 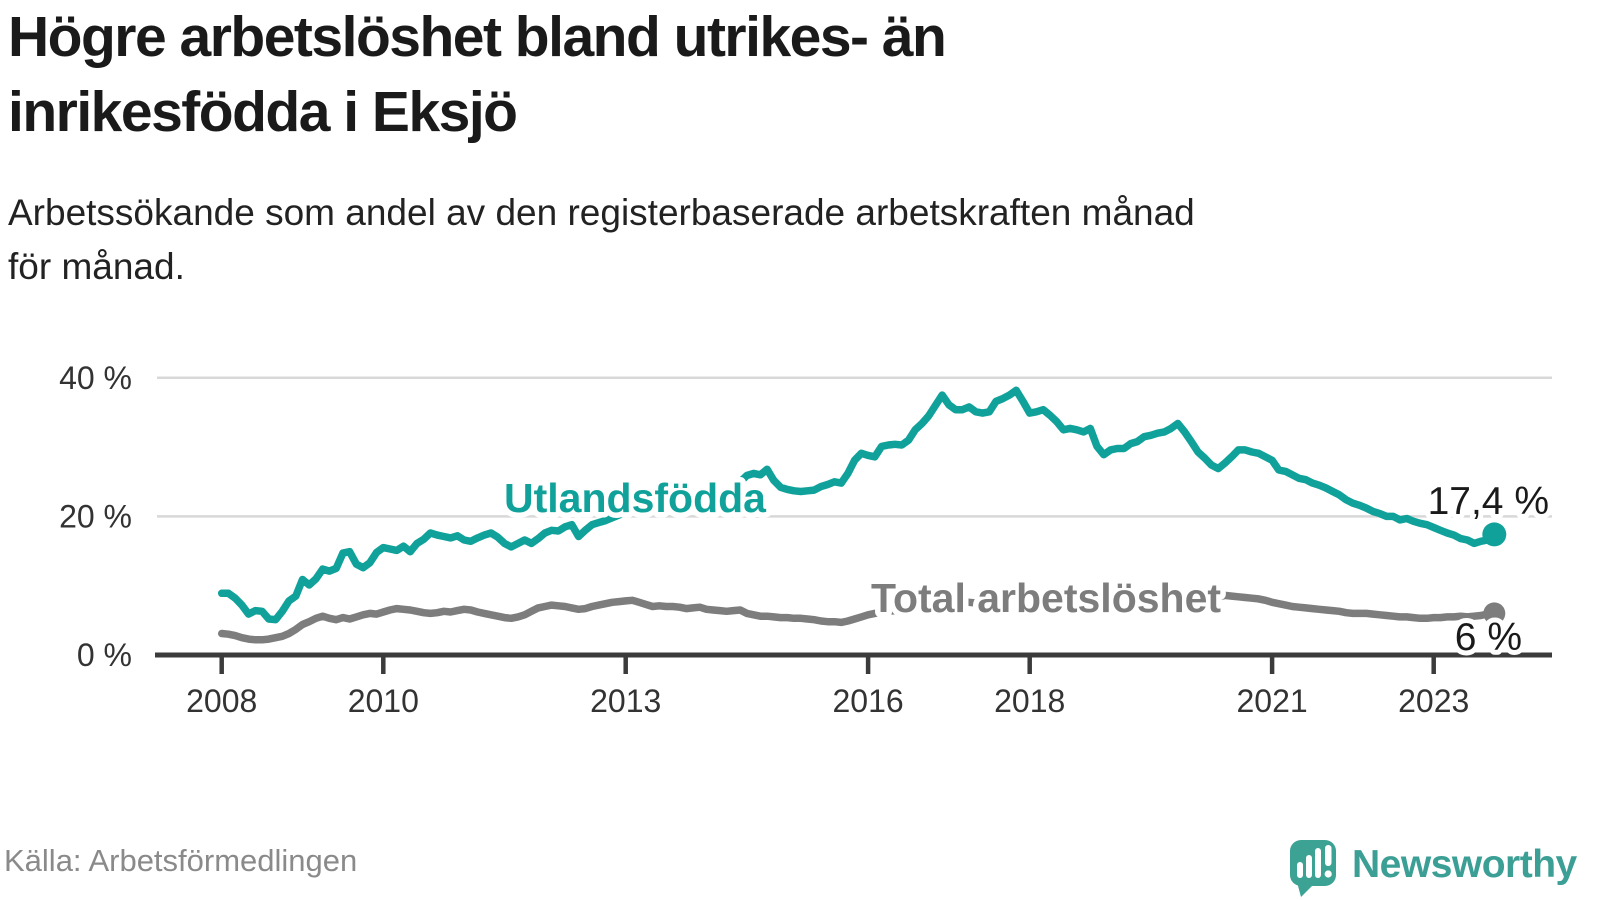 I want to click on x-tick-label: 2013, so click(x=625, y=701).